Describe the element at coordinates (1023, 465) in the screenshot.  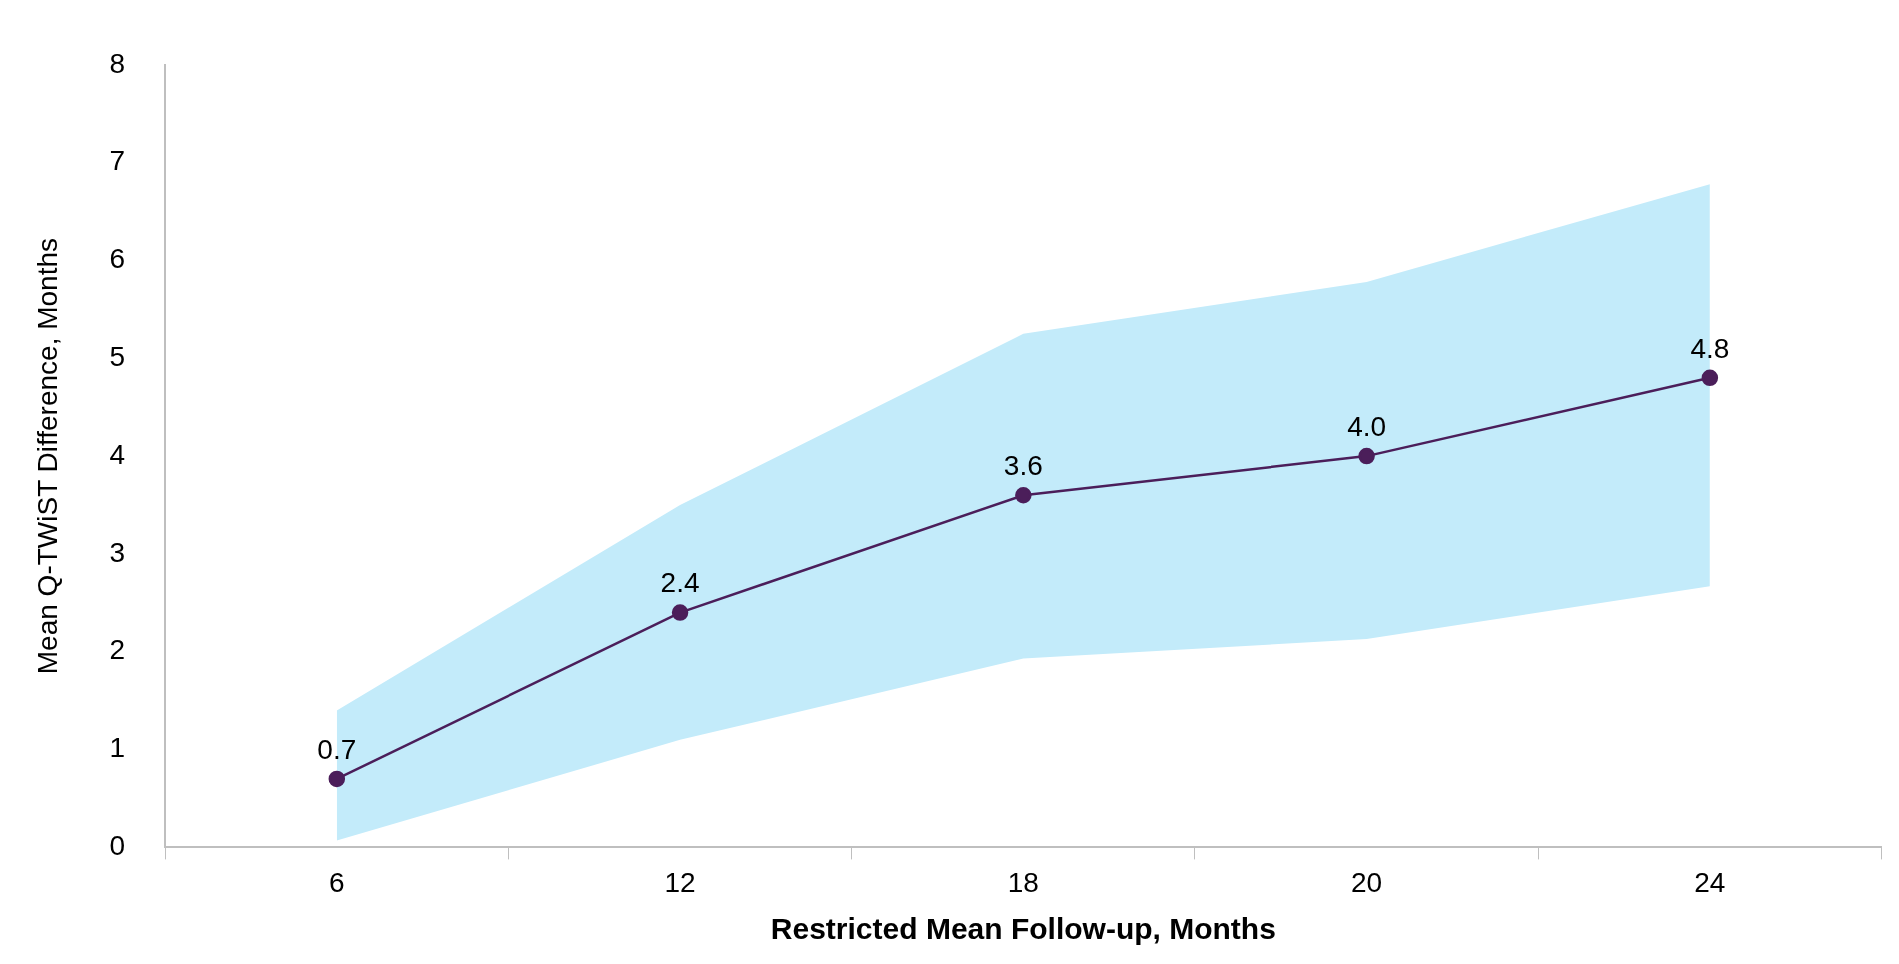
I see `data-label: 3.6` at that location.